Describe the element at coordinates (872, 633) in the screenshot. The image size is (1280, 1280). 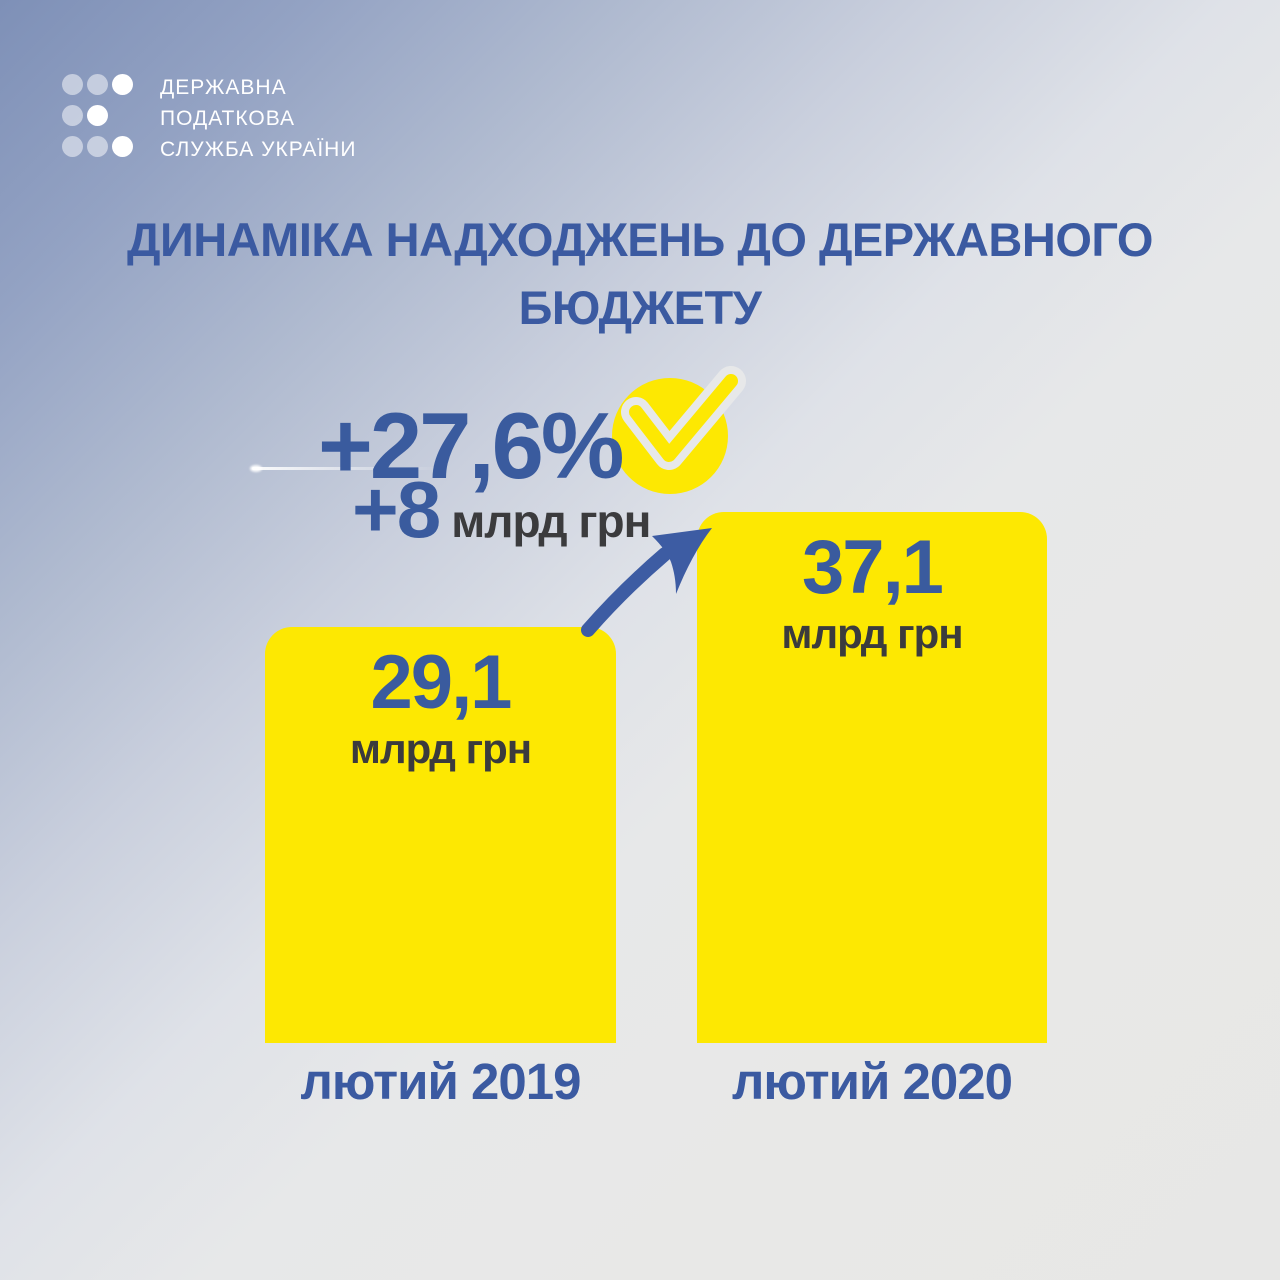
I see `bar-unit-2020: млрд грн` at that location.